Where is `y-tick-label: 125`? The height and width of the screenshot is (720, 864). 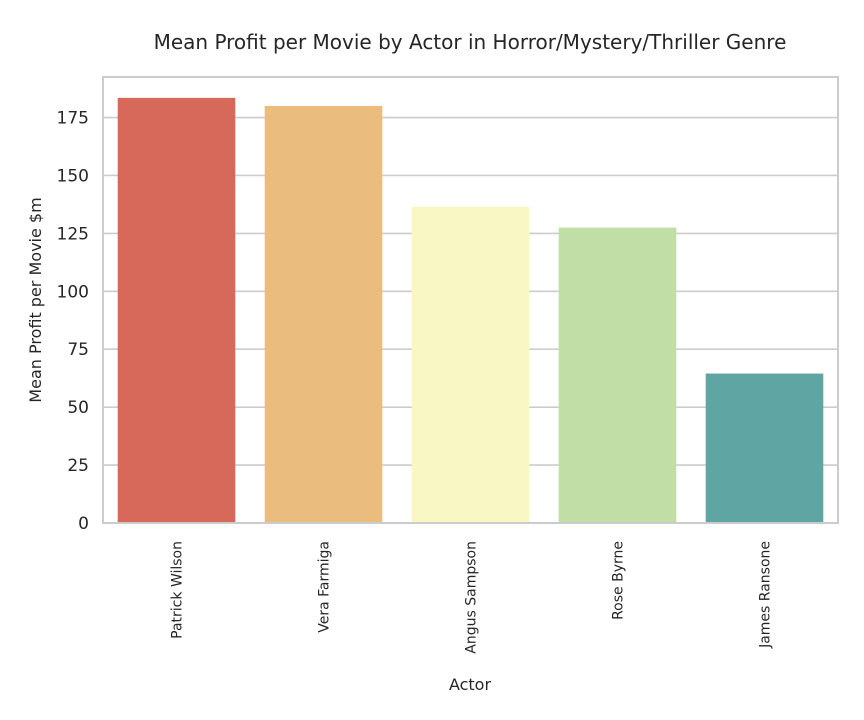
y-tick-label: 125 is located at coordinates (73, 234).